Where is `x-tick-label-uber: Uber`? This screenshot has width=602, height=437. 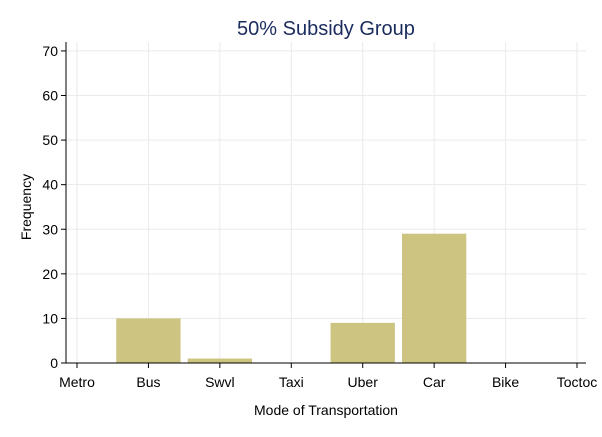
x-tick-label-uber: Uber is located at coordinates (363, 382).